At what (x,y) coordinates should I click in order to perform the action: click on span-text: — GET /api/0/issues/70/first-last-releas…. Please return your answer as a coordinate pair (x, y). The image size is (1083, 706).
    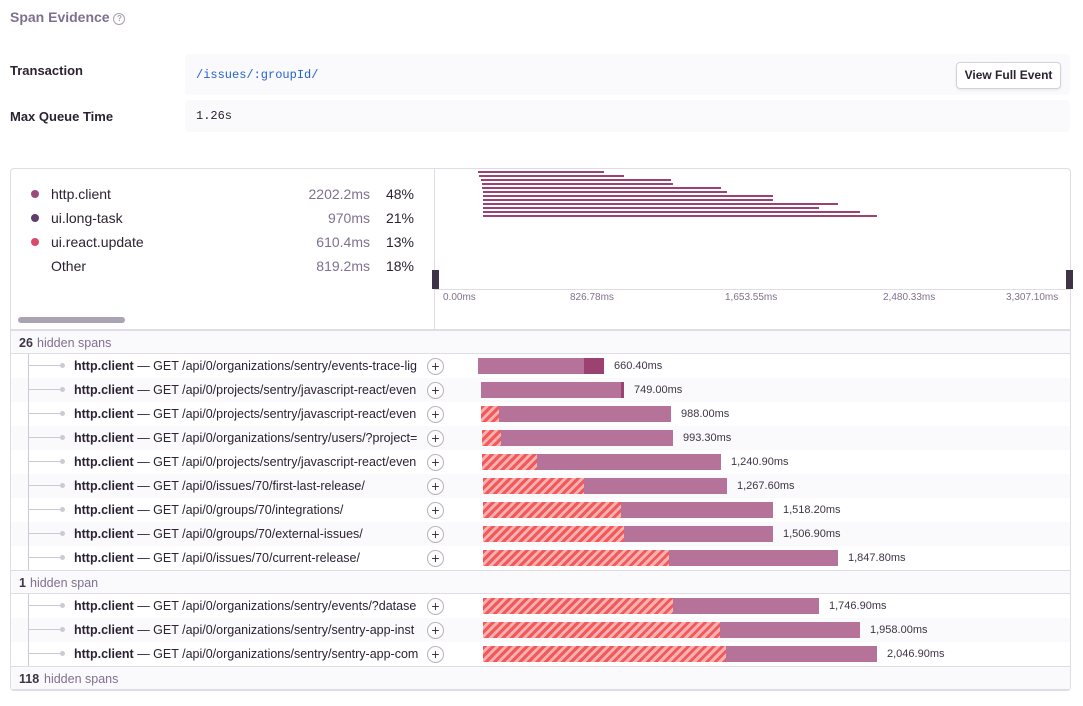
    Looking at the image, I should click on (249, 486).